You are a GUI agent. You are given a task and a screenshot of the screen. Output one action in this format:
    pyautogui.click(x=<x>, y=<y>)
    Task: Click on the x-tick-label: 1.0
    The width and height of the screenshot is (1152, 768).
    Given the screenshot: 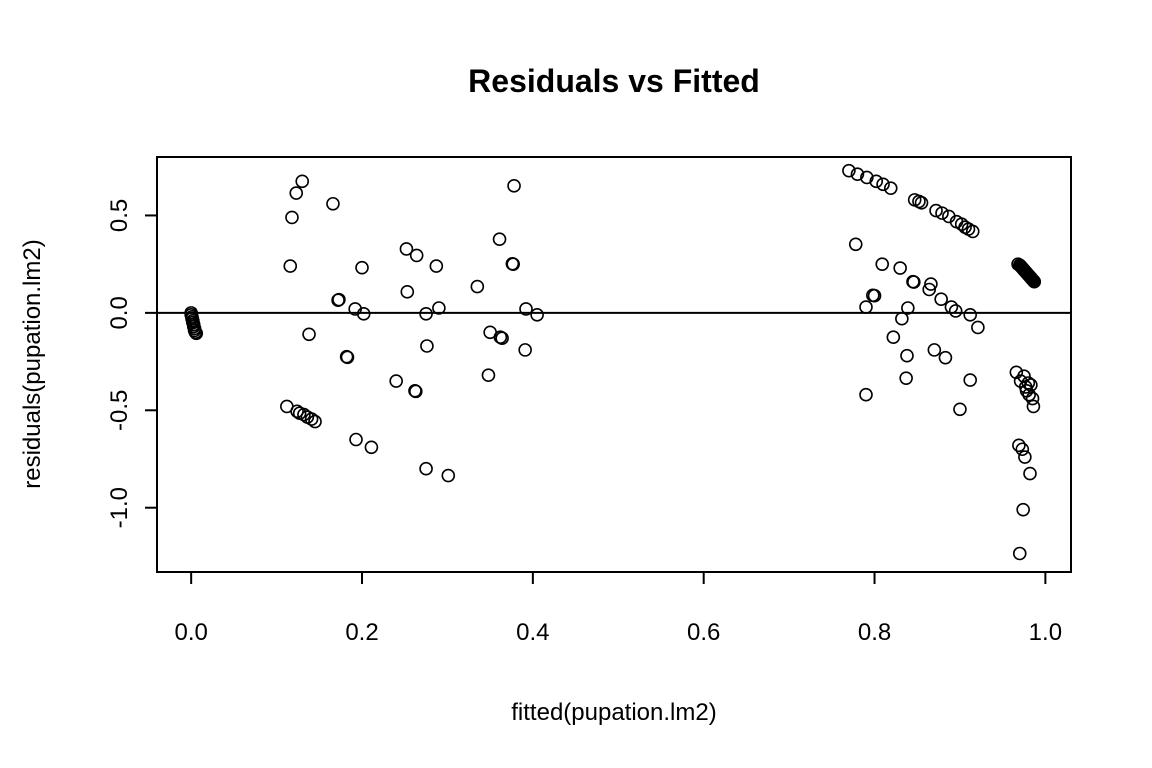 What is the action you would take?
    pyautogui.click(x=1045, y=632)
    